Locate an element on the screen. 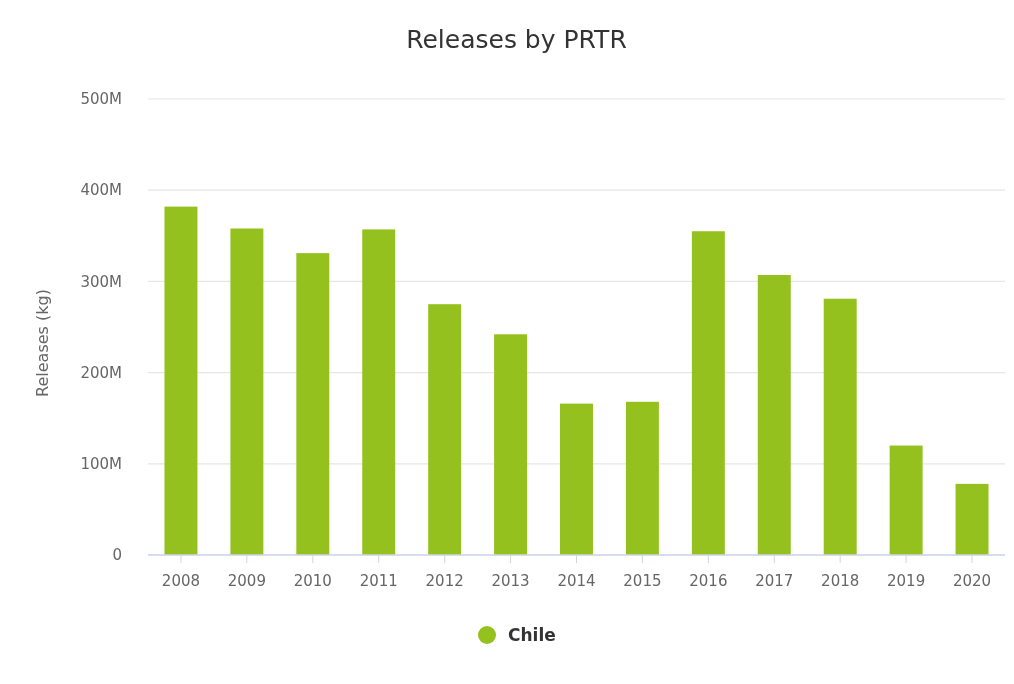  x-tick-label: 2016 is located at coordinates (708, 581).